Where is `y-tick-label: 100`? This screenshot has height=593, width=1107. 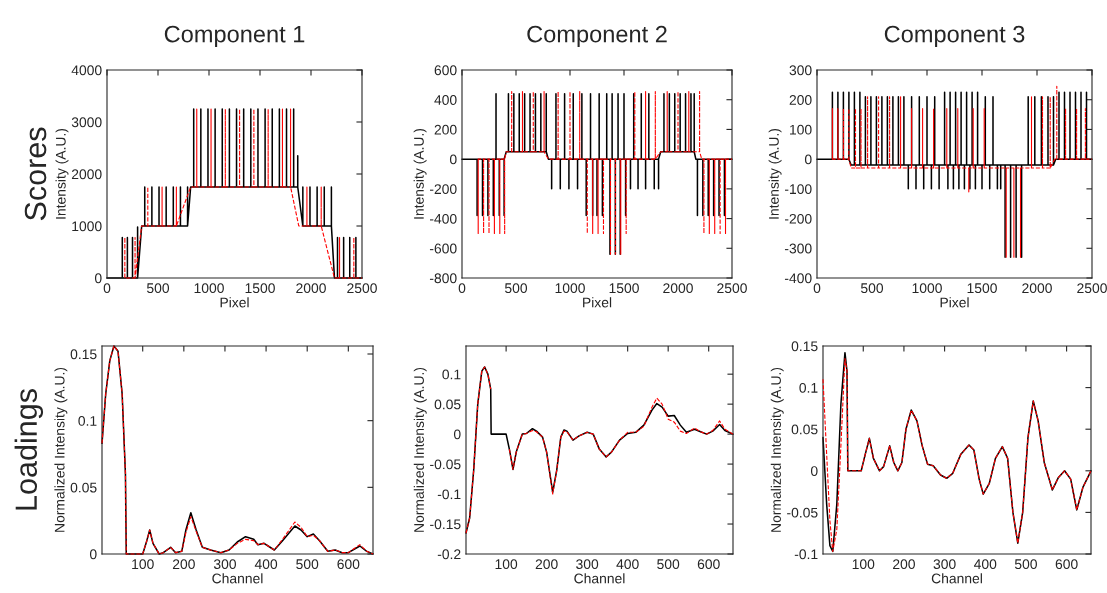 y-tick-label: 100 is located at coordinates (801, 129).